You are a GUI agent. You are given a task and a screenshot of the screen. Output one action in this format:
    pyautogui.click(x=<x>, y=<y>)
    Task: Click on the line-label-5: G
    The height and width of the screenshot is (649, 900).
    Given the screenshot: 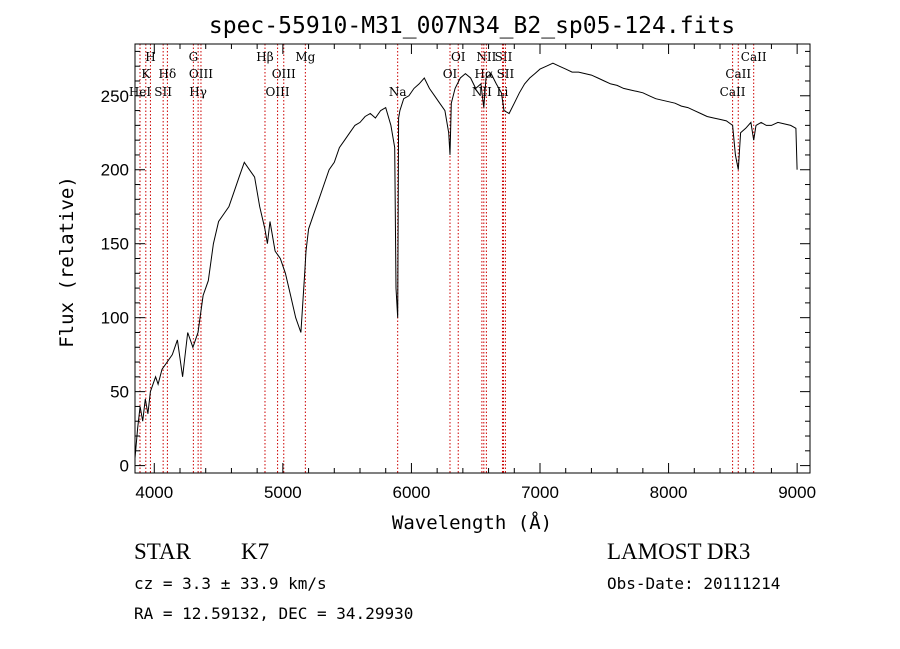 What is the action you would take?
    pyautogui.click(x=194, y=57)
    